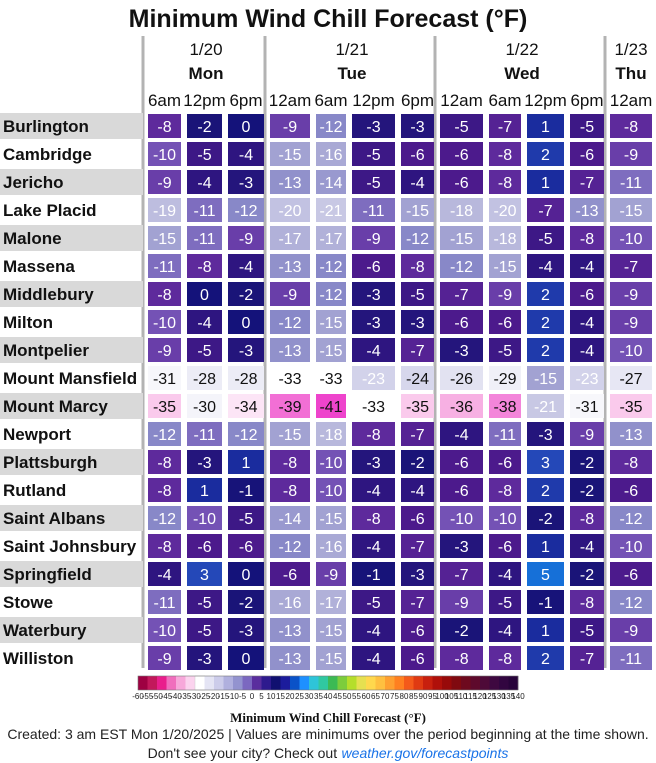  I want to click on cell-value: 1, so click(246, 463).